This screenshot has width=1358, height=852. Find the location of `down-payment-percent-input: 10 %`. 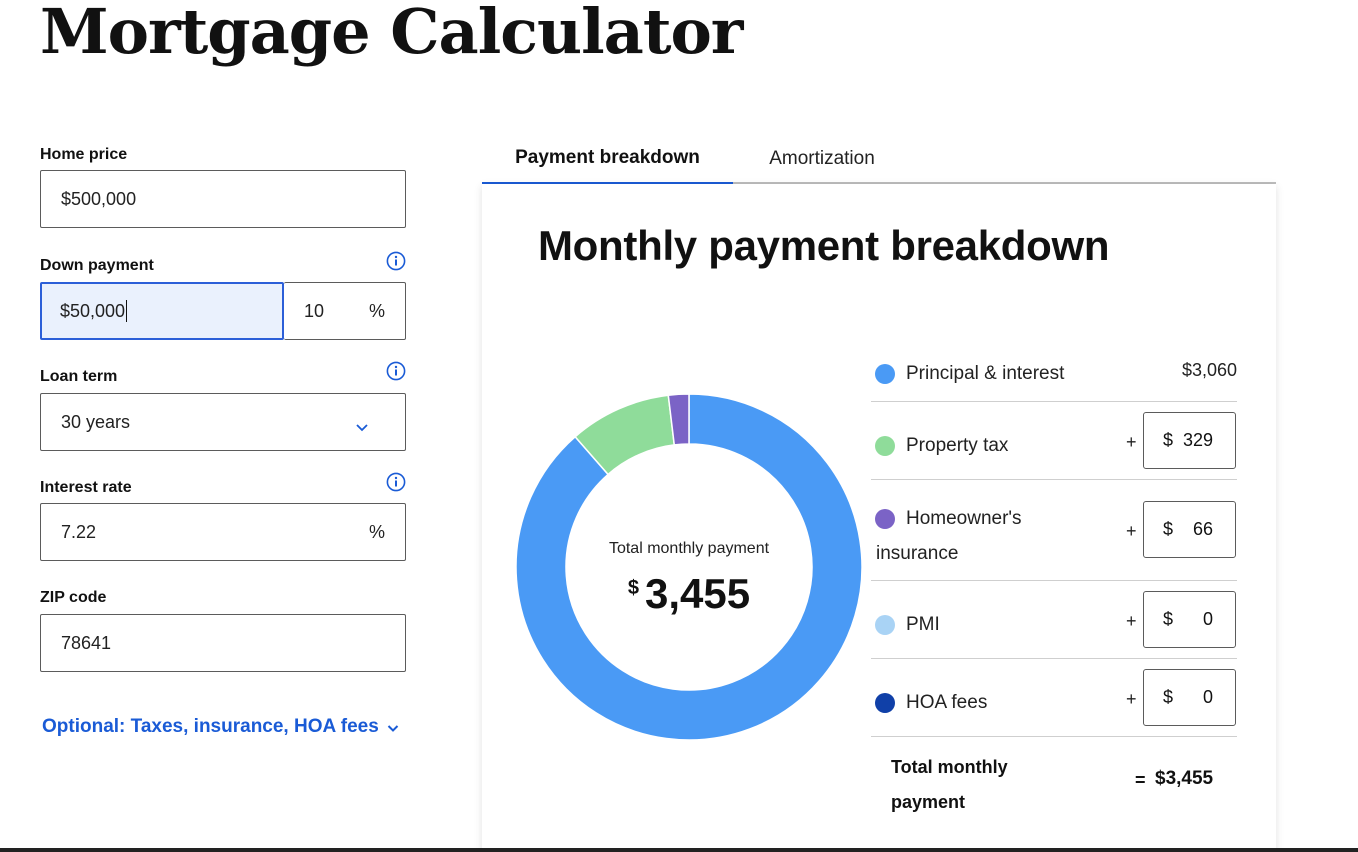

down-payment-percent-input: 10 % is located at coordinates (345, 311).